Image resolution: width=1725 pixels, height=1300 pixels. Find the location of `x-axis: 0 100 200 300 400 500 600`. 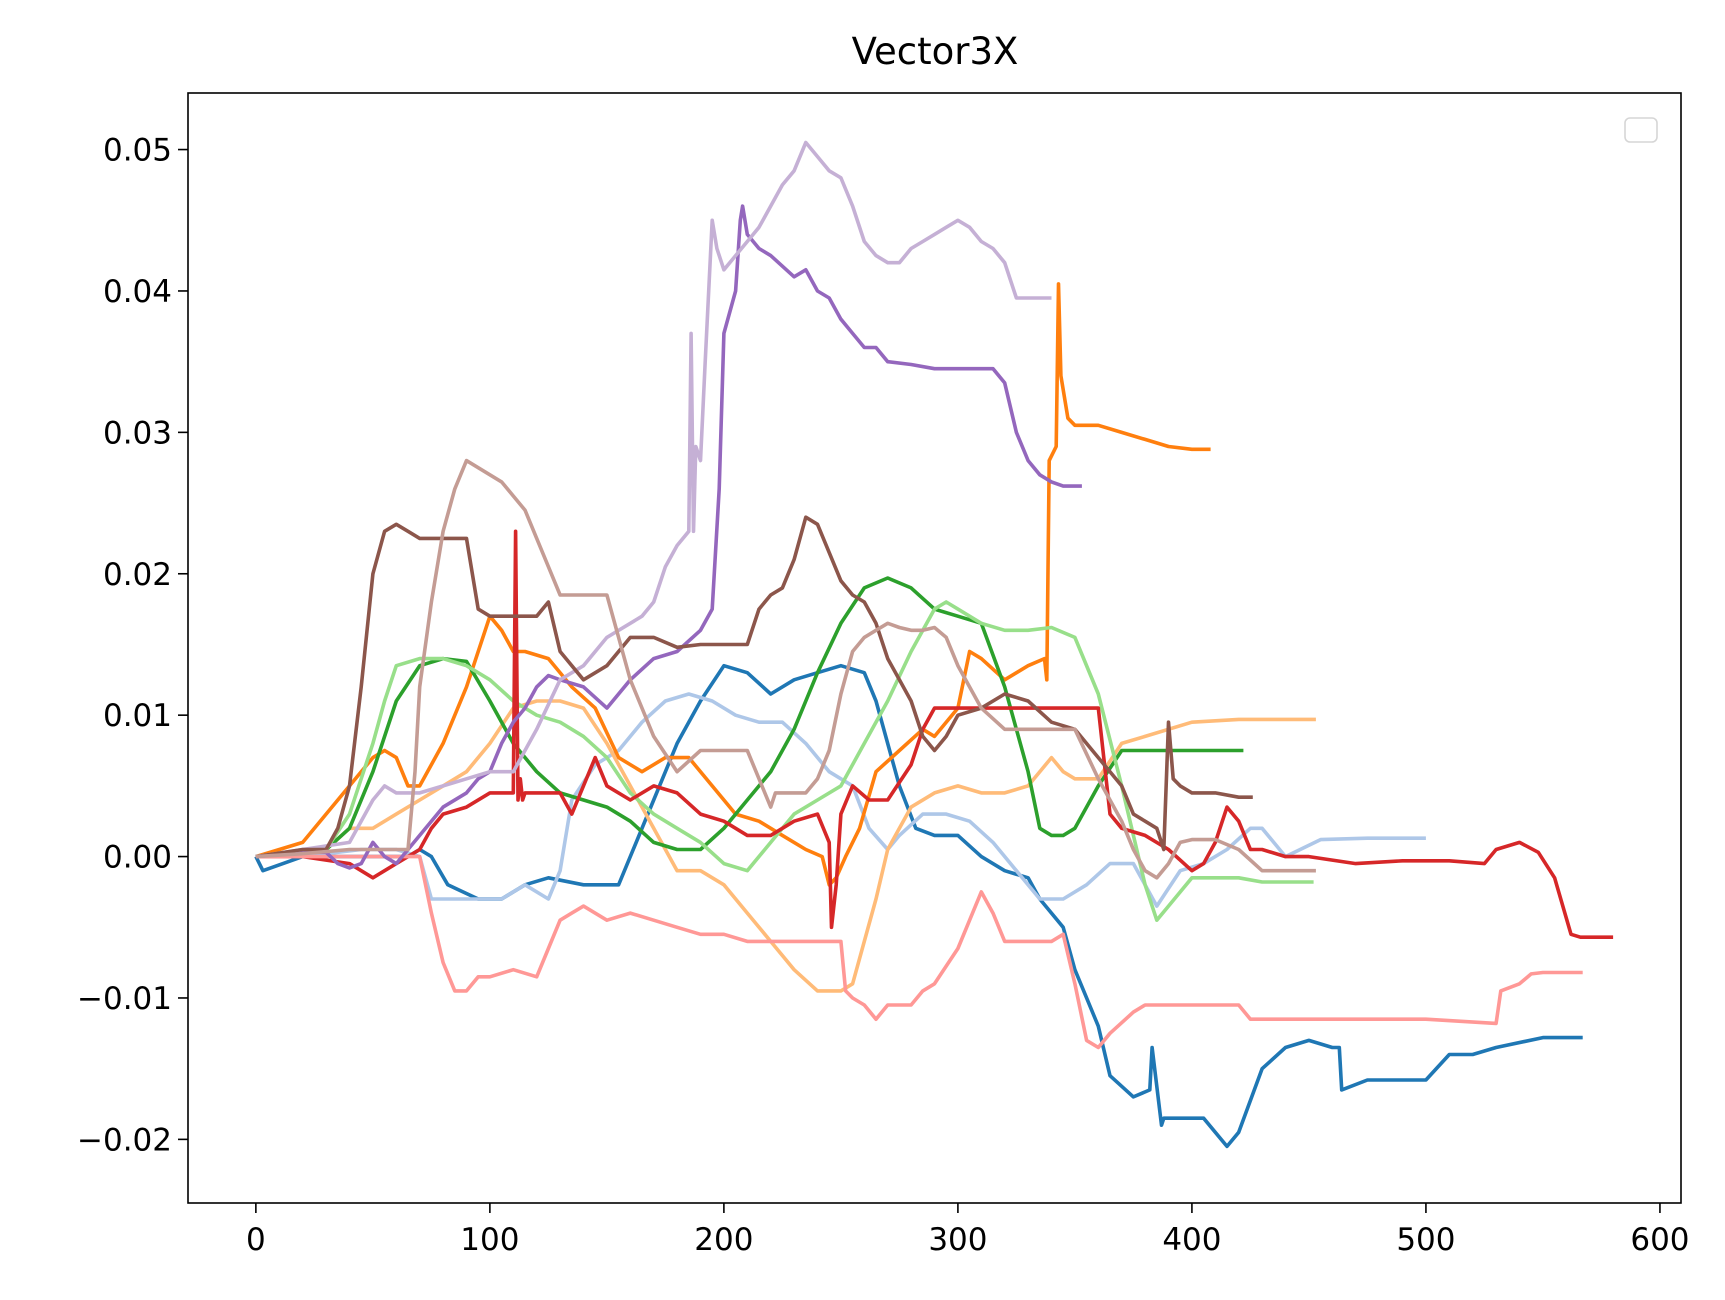

x-axis: 0 100 200 300 400 500 600 is located at coordinates (968, 1230).